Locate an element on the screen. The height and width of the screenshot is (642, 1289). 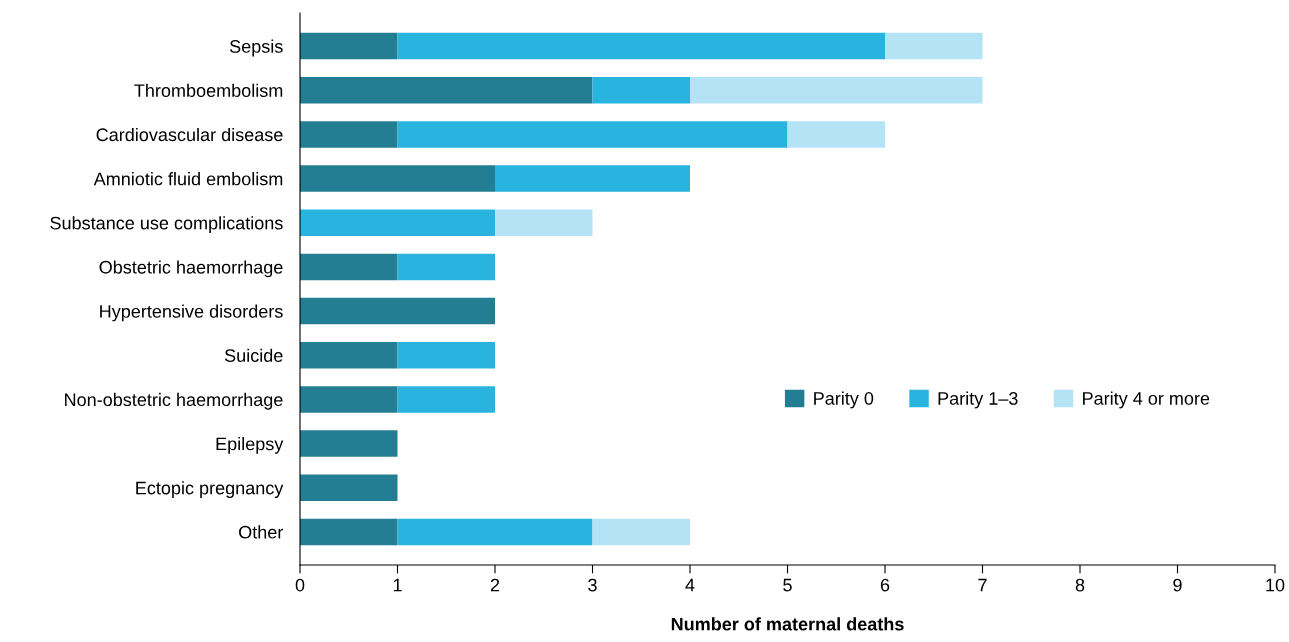
x-tick-label: 0 is located at coordinates (300, 585).